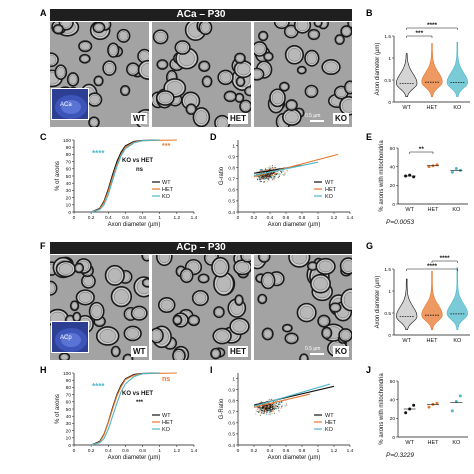 This screenshot has height=474, width=474. Describe the element at coordinates (286, 451) in the screenshot. I see `x-tick-label: 0.6` at that location.